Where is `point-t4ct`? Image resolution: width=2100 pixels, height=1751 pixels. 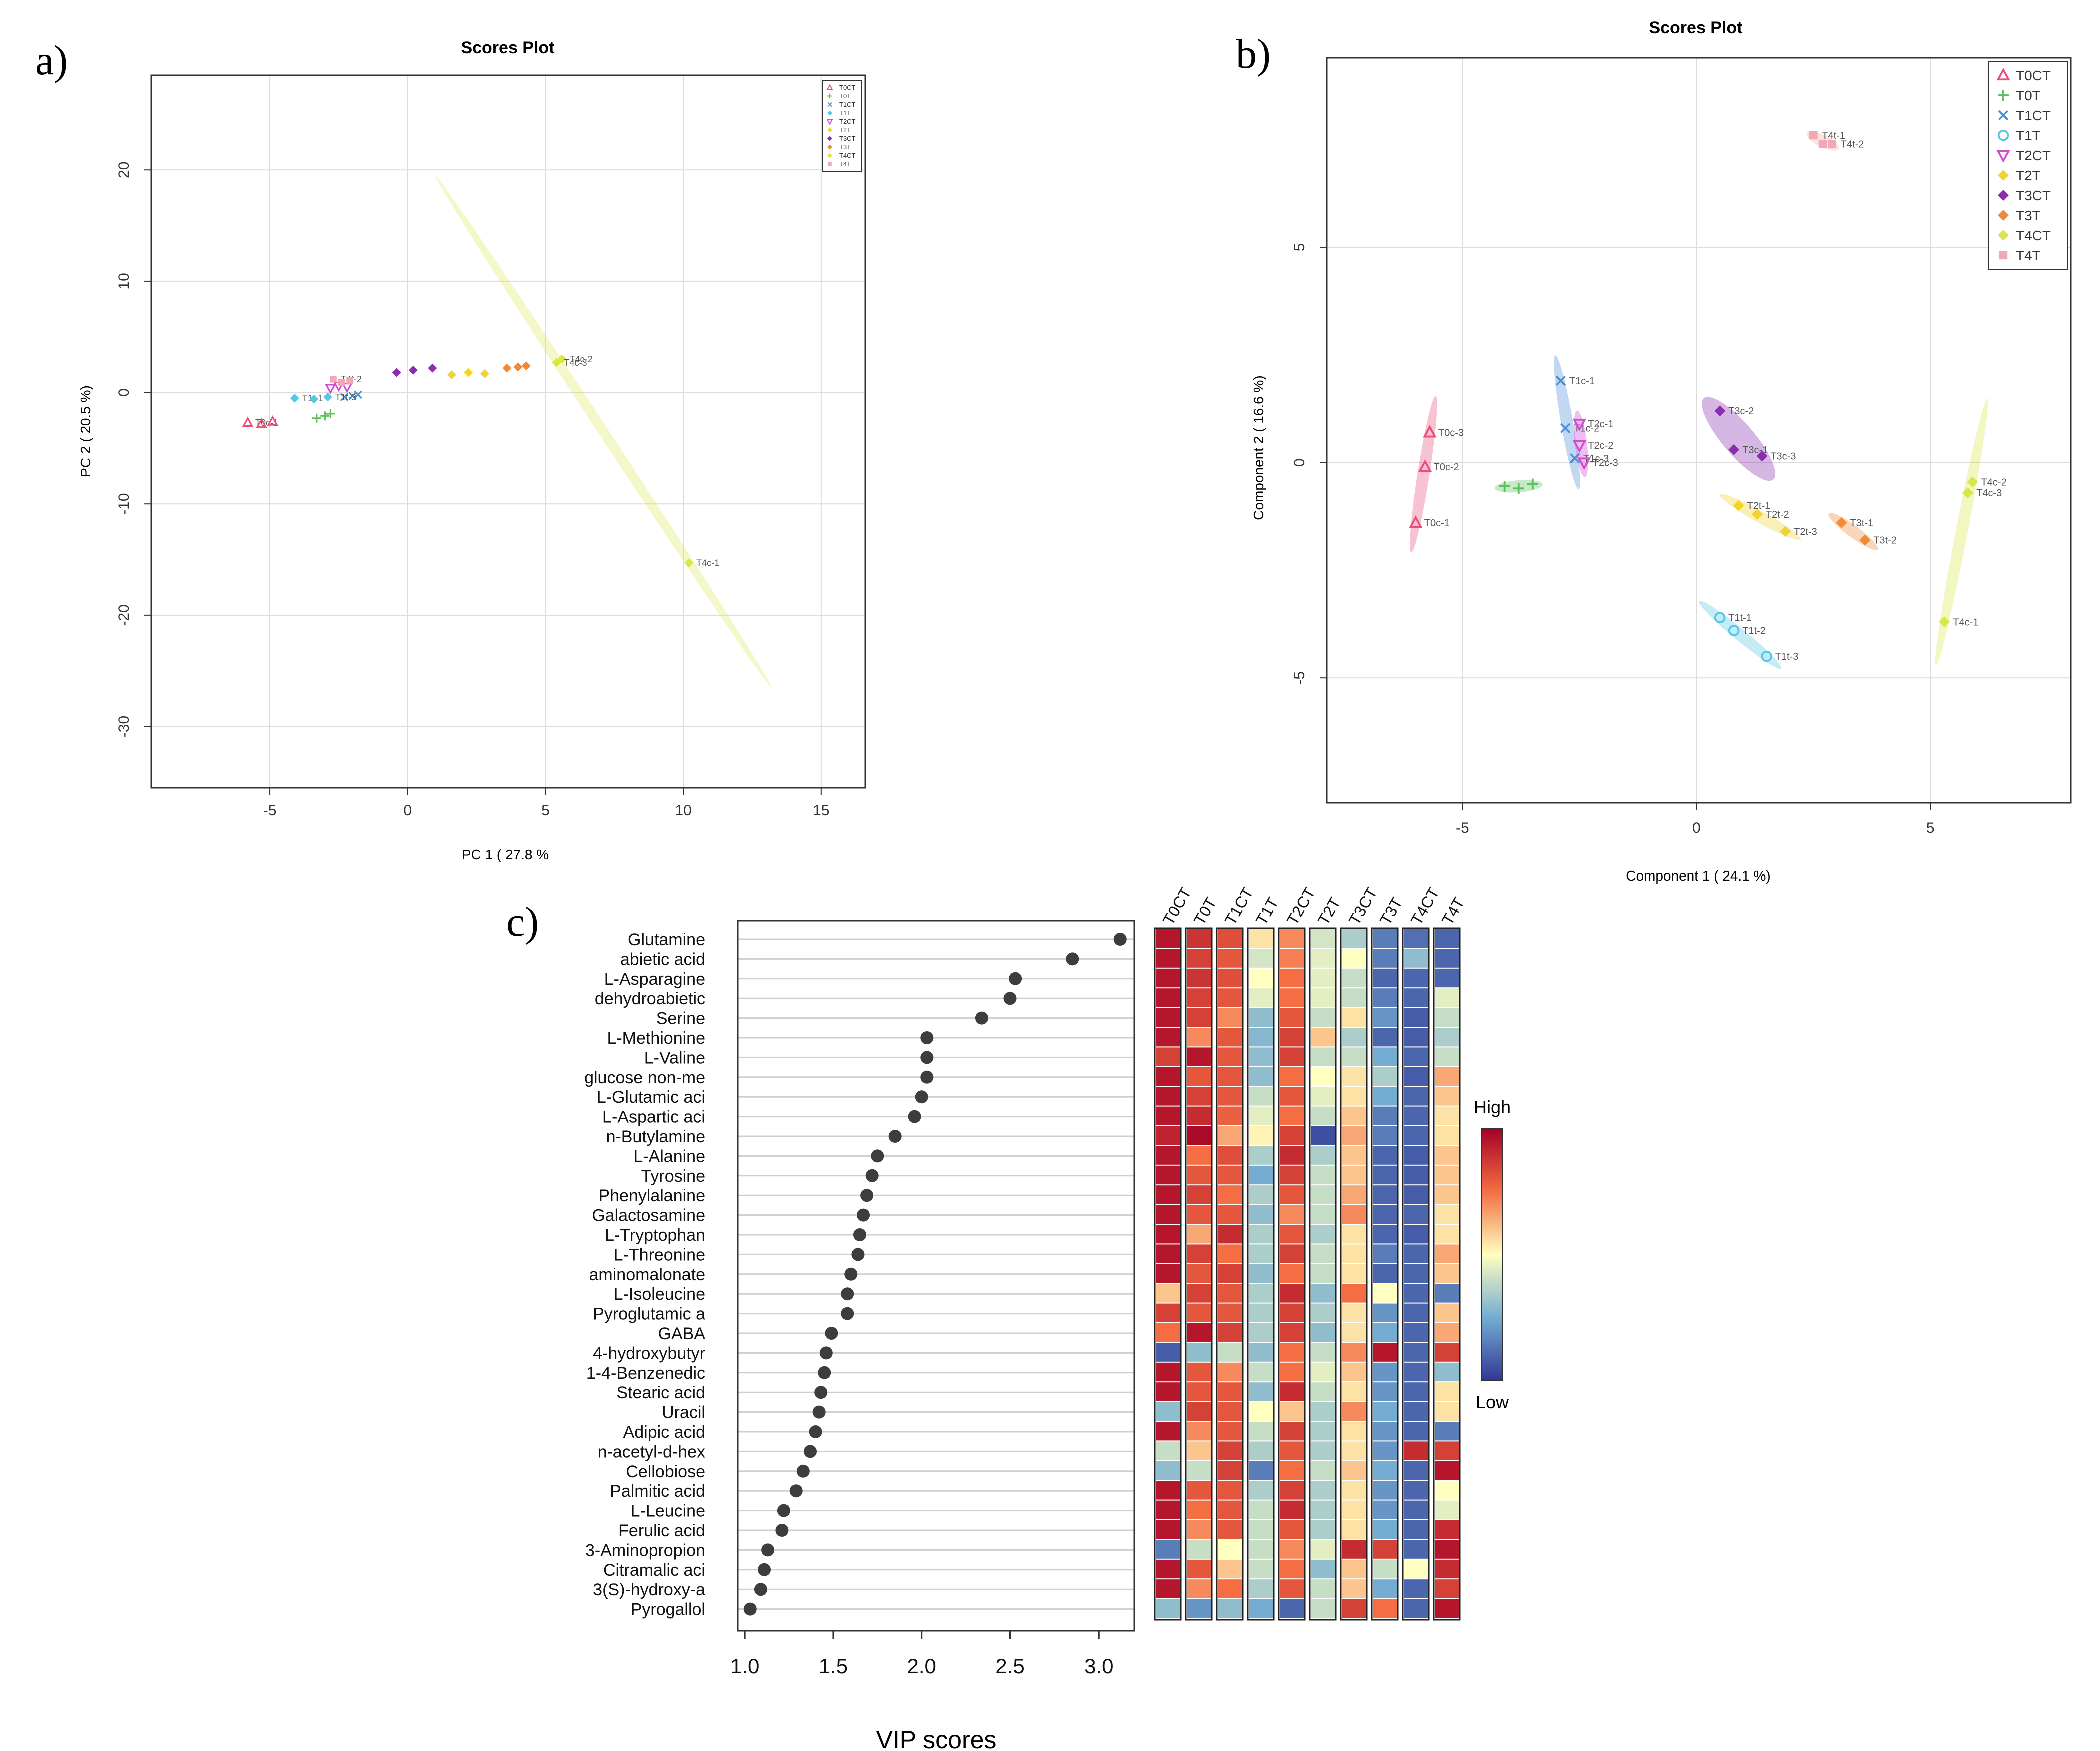
point-t4ct is located at coordinates (1944, 622).